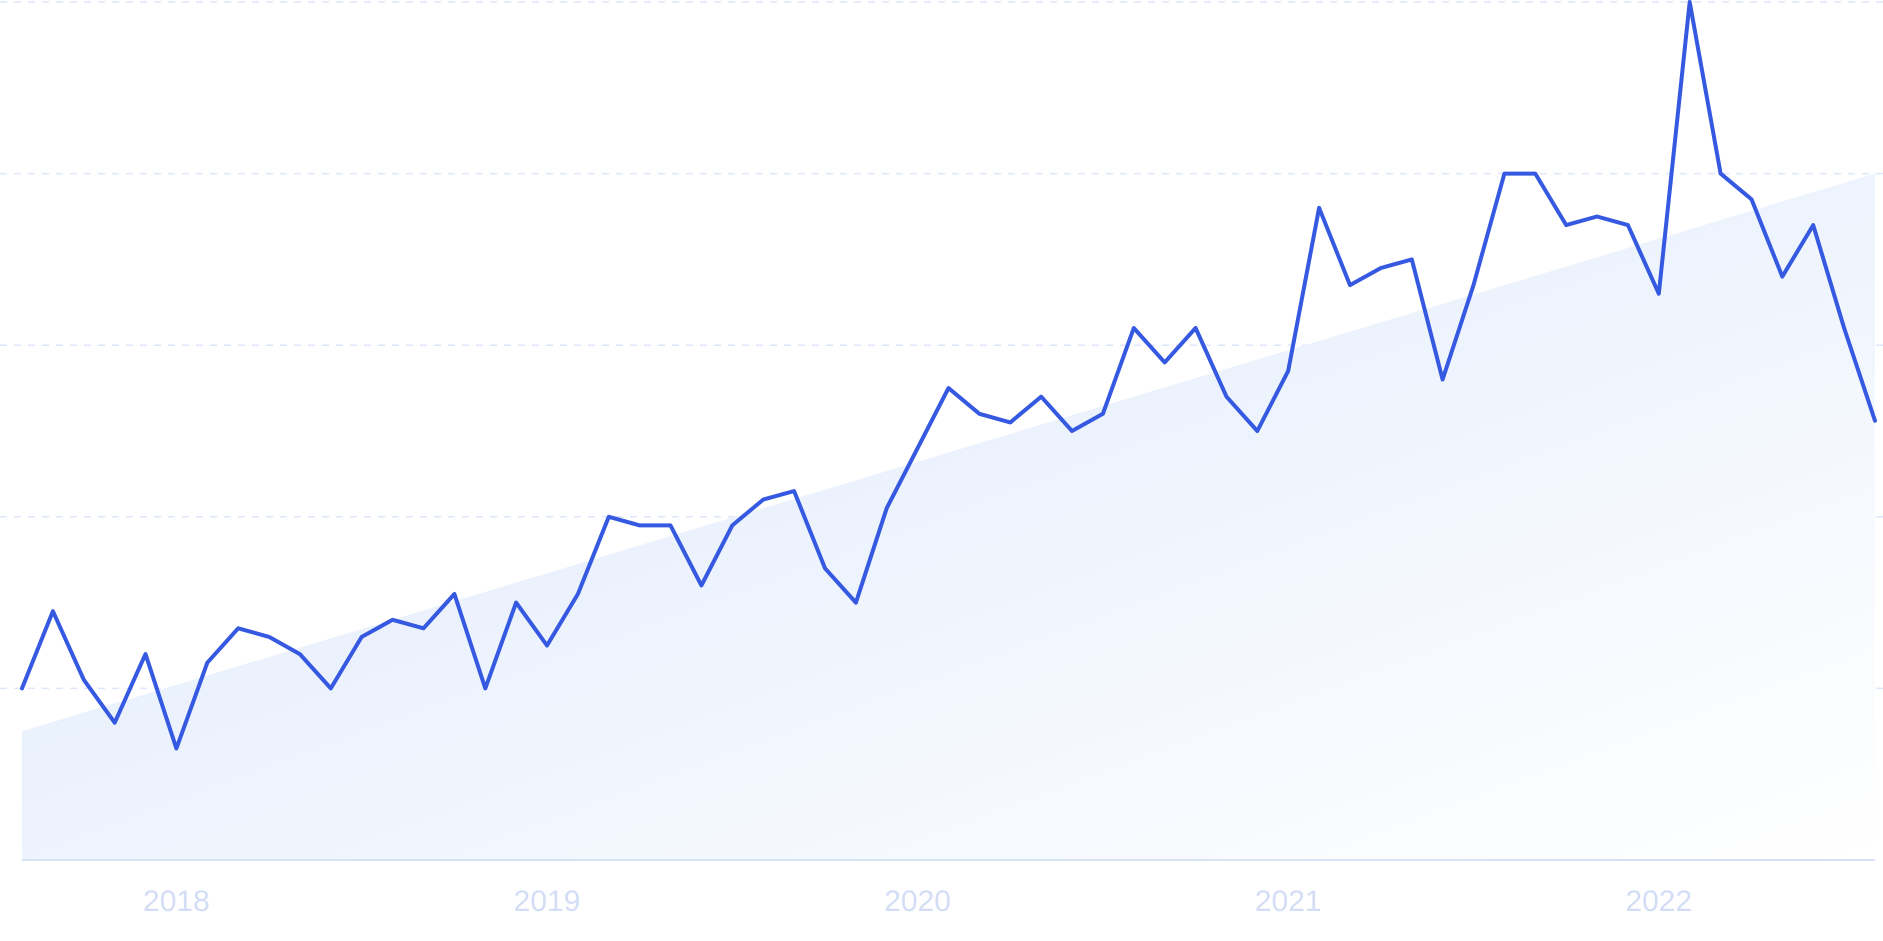 The width and height of the screenshot is (1883, 941). I want to click on x-axis-ticks: 2018 2019 2020 2021 2022, so click(917, 901).